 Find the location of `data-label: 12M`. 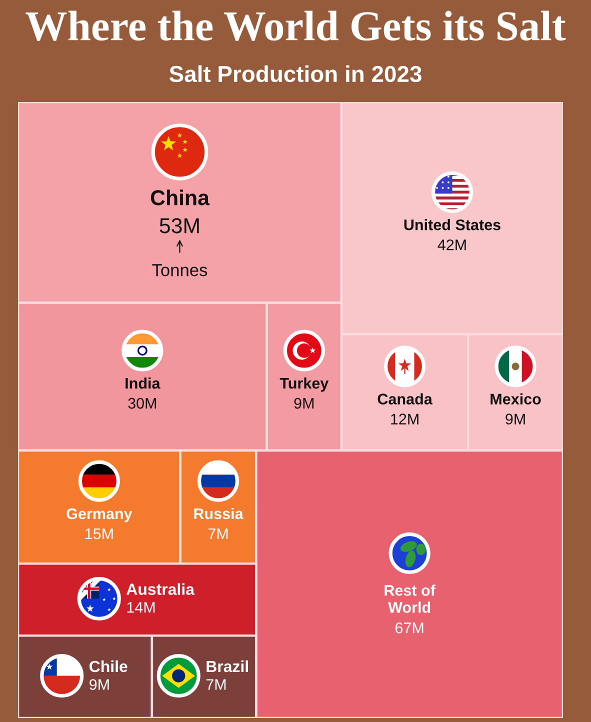

data-label: 12M is located at coordinates (404, 419).